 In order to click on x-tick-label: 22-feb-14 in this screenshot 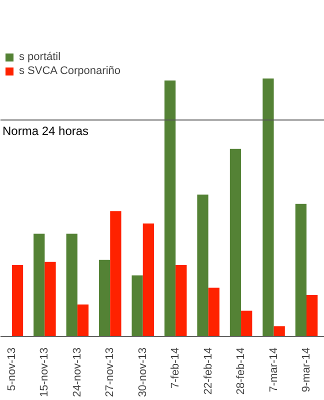, I will do `click(208, 371)`.